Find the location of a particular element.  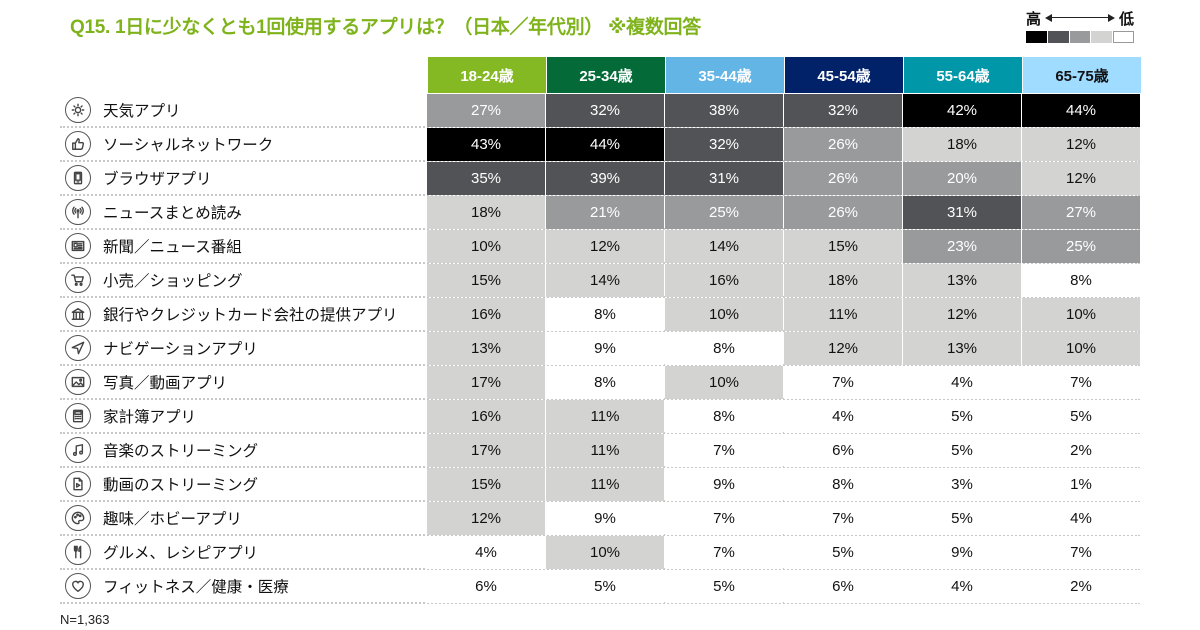

palette-icon is located at coordinates (78, 518).